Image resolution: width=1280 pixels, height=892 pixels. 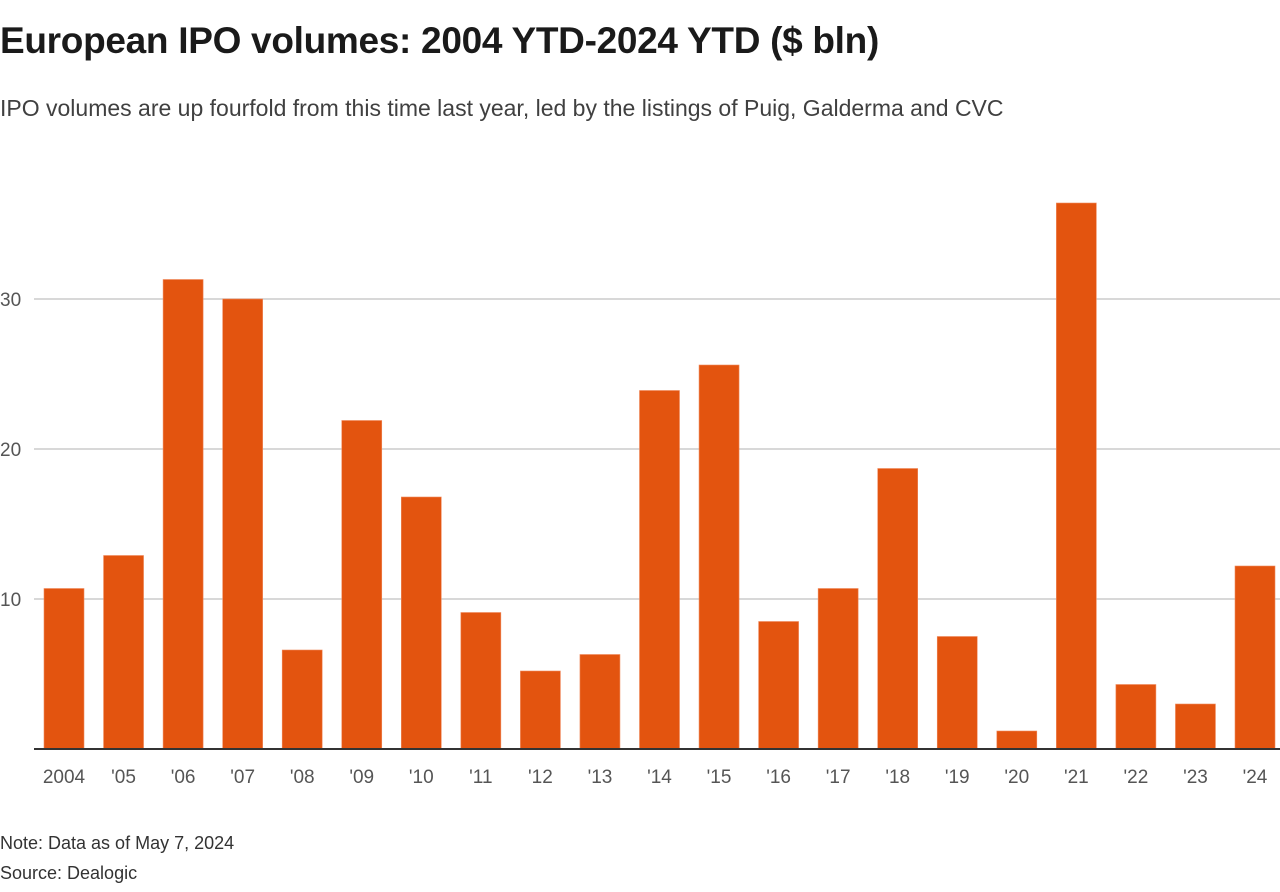 I want to click on x-tick-label: '19, so click(x=957, y=777).